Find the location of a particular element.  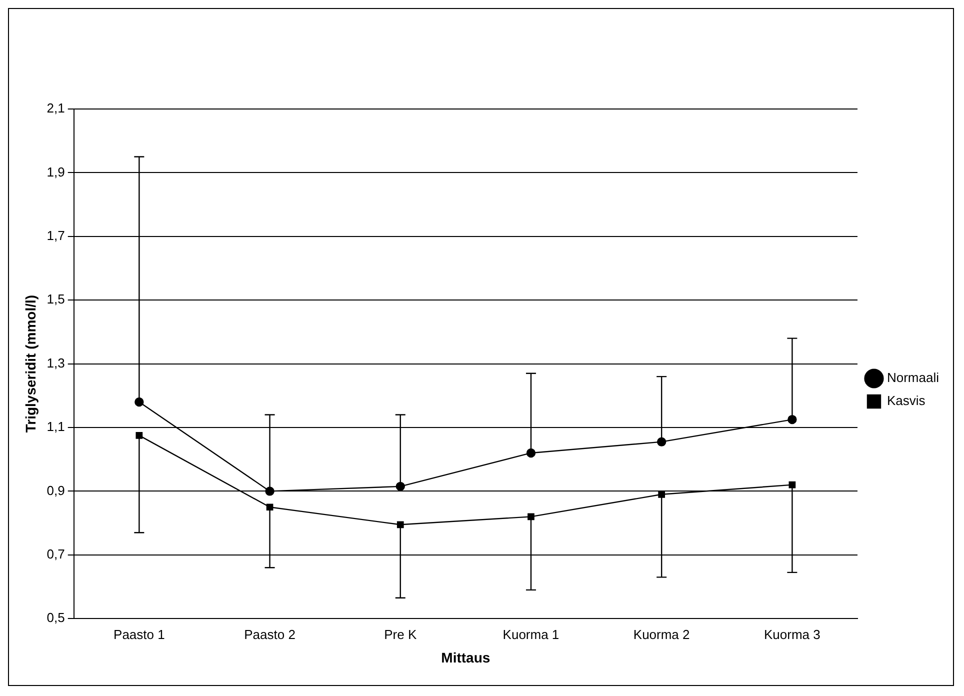

legend-label: Normaali is located at coordinates (913, 378).